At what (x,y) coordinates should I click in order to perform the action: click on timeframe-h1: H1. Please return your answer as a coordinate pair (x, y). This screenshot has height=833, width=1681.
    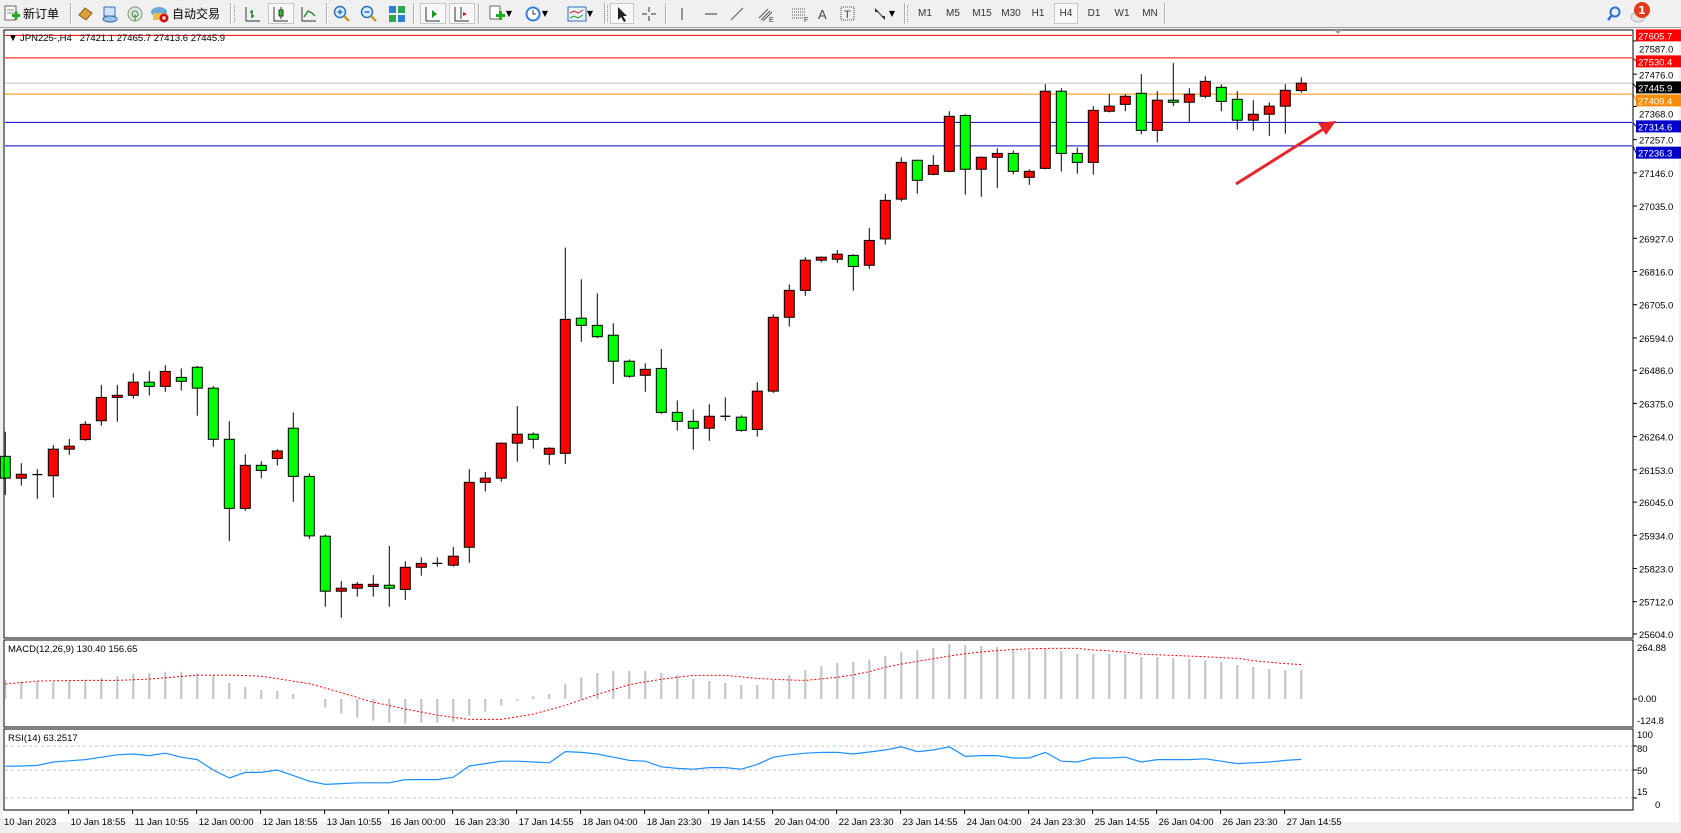
    Looking at the image, I should click on (1038, 13).